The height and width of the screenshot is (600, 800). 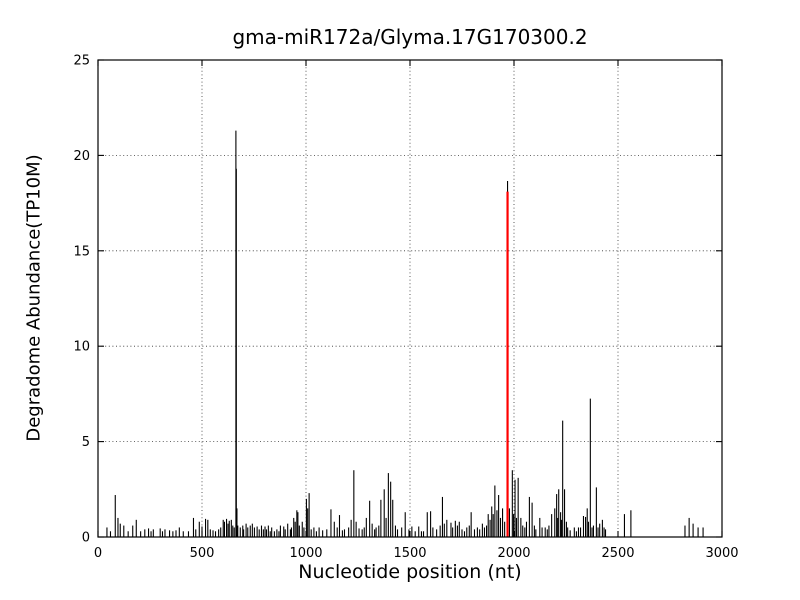 I want to click on y-tick-label: 10, so click(x=81, y=347).